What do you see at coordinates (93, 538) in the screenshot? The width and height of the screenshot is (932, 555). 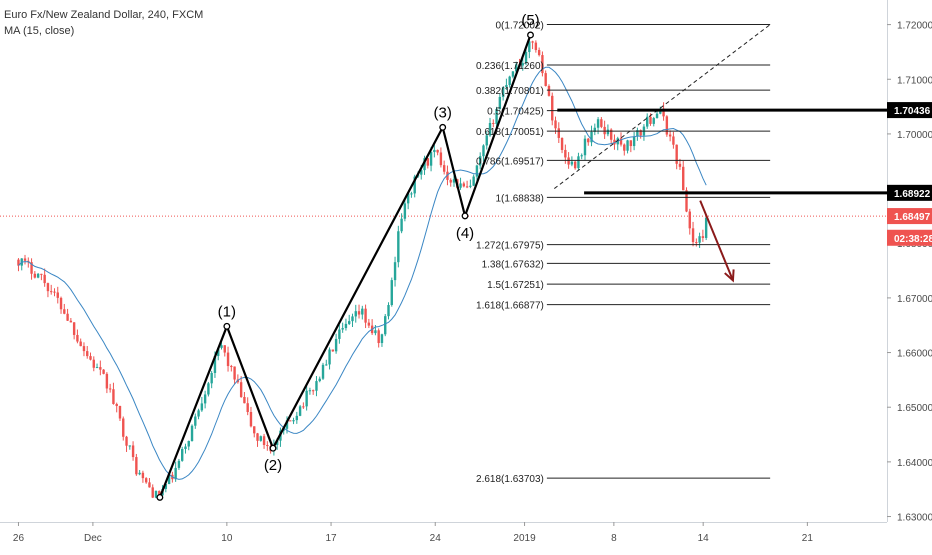 I see `x-tick-label: Dec` at bounding box center [93, 538].